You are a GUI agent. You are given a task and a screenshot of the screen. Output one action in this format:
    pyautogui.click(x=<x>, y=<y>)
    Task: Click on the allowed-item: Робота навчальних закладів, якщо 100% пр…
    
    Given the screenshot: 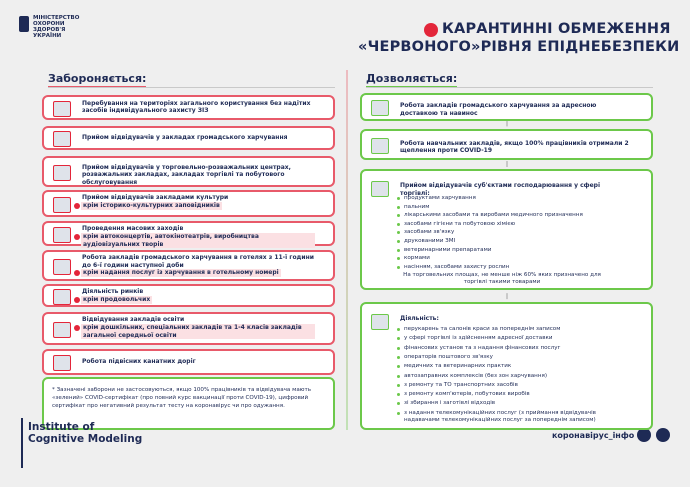 What is the action you would take?
    pyautogui.click(x=506, y=144)
    